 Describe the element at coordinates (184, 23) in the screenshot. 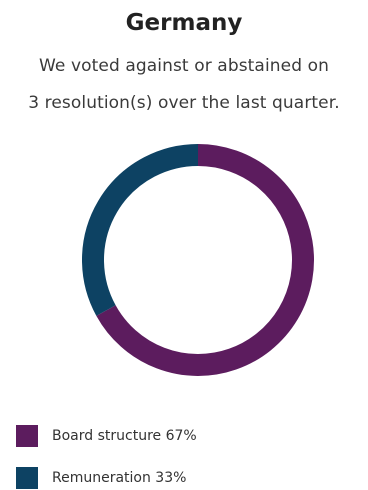

I see `chart-title: Germany` at that location.